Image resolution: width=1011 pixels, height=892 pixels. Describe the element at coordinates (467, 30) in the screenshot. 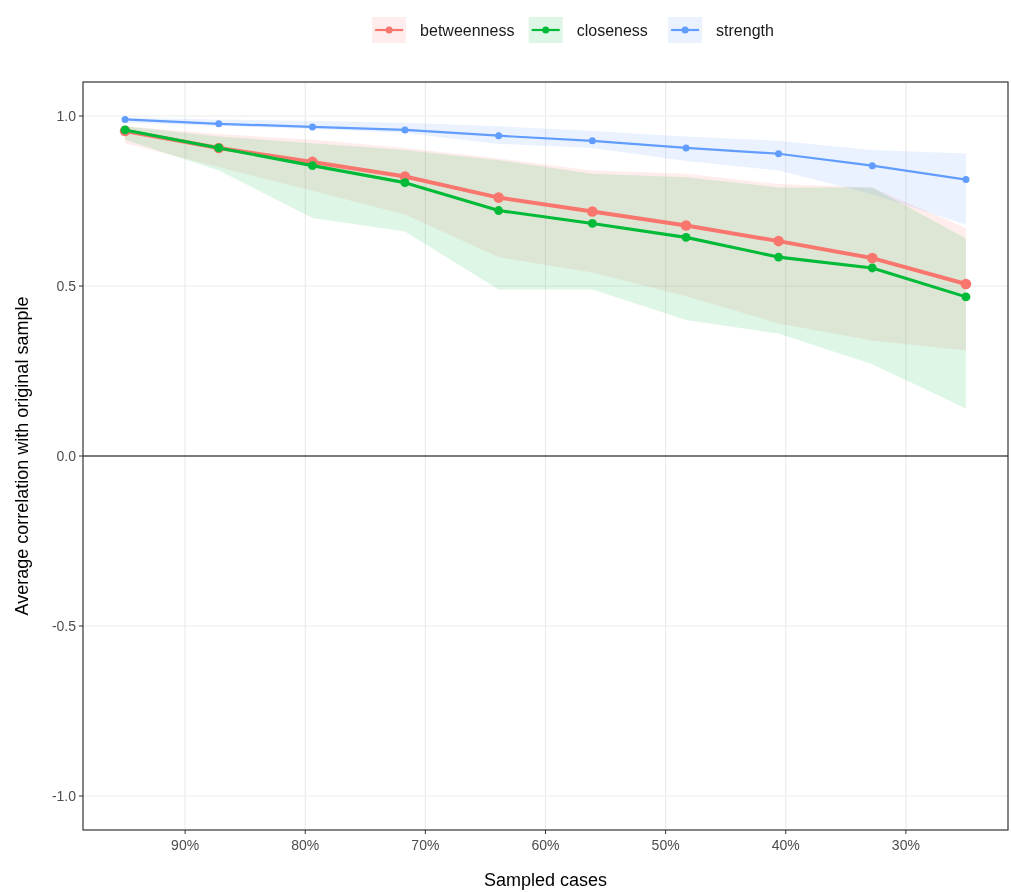

I see `legend-label: betweenness` at that location.